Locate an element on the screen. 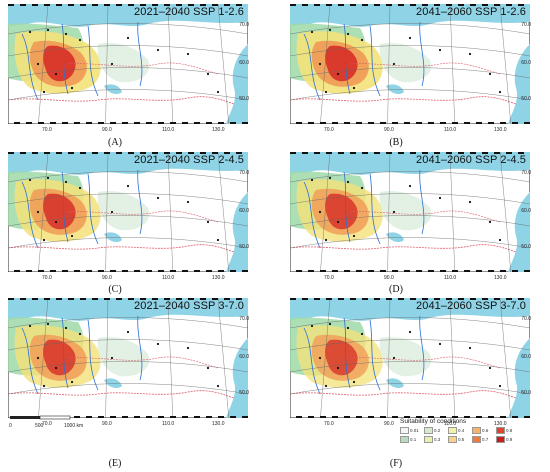 The width and height of the screenshot is (550, 472). legend-item: 0.3 is located at coordinates (435, 439).